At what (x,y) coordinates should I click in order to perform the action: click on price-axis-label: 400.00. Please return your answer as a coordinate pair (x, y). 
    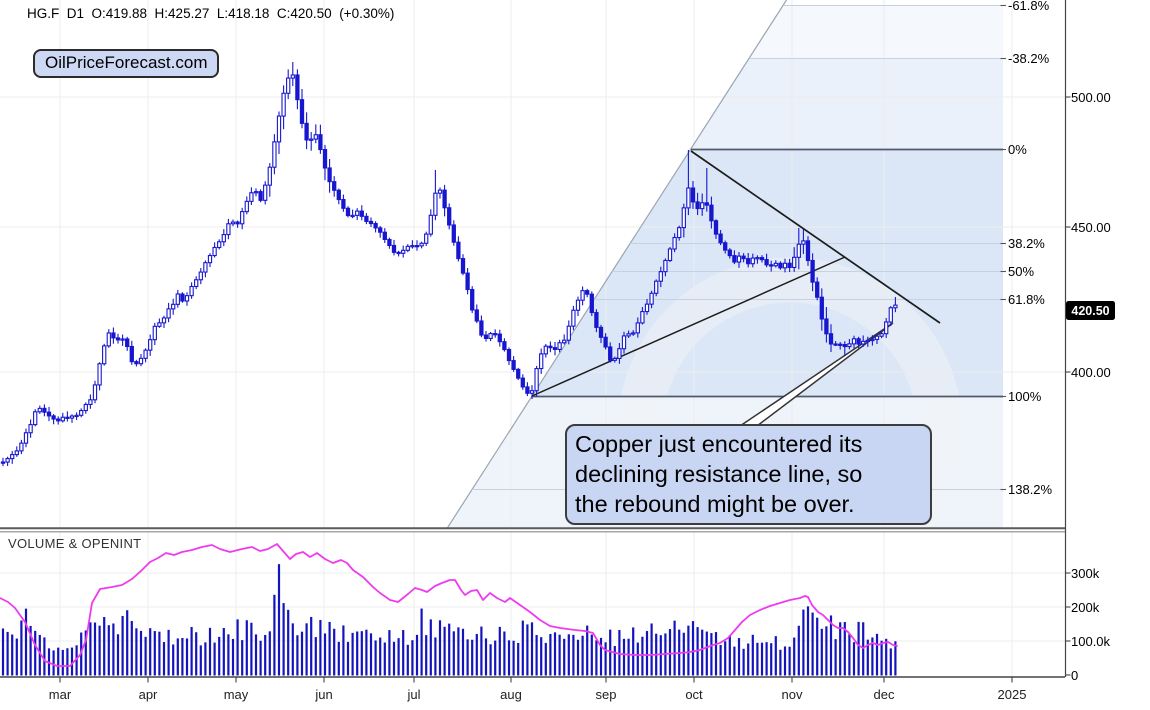
    Looking at the image, I should click on (1091, 372).